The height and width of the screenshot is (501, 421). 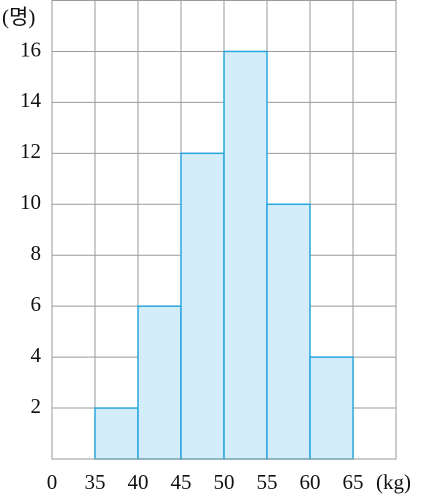 What do you see at coordinates (36, 355) in the screenshot?
I see `y-tick-label: 4` at bounding box center [36, 355].